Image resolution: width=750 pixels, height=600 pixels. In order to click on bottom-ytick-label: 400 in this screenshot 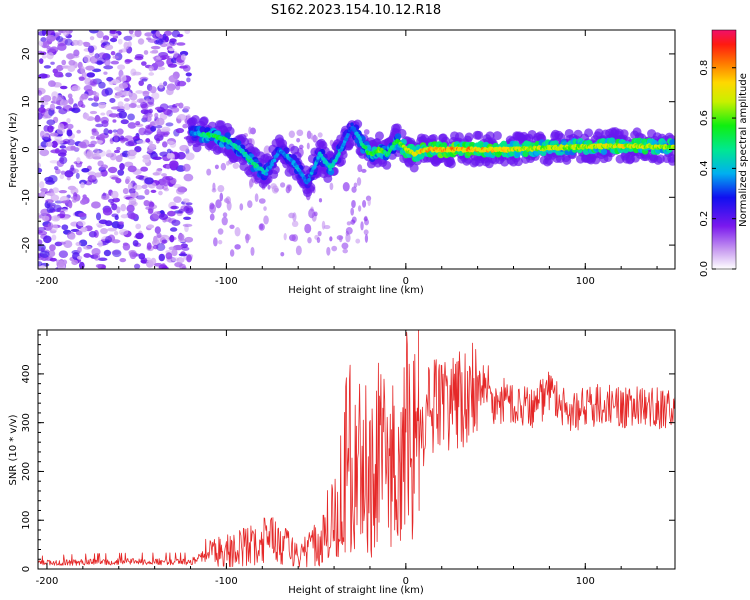, I will do `click(26, 373)`.